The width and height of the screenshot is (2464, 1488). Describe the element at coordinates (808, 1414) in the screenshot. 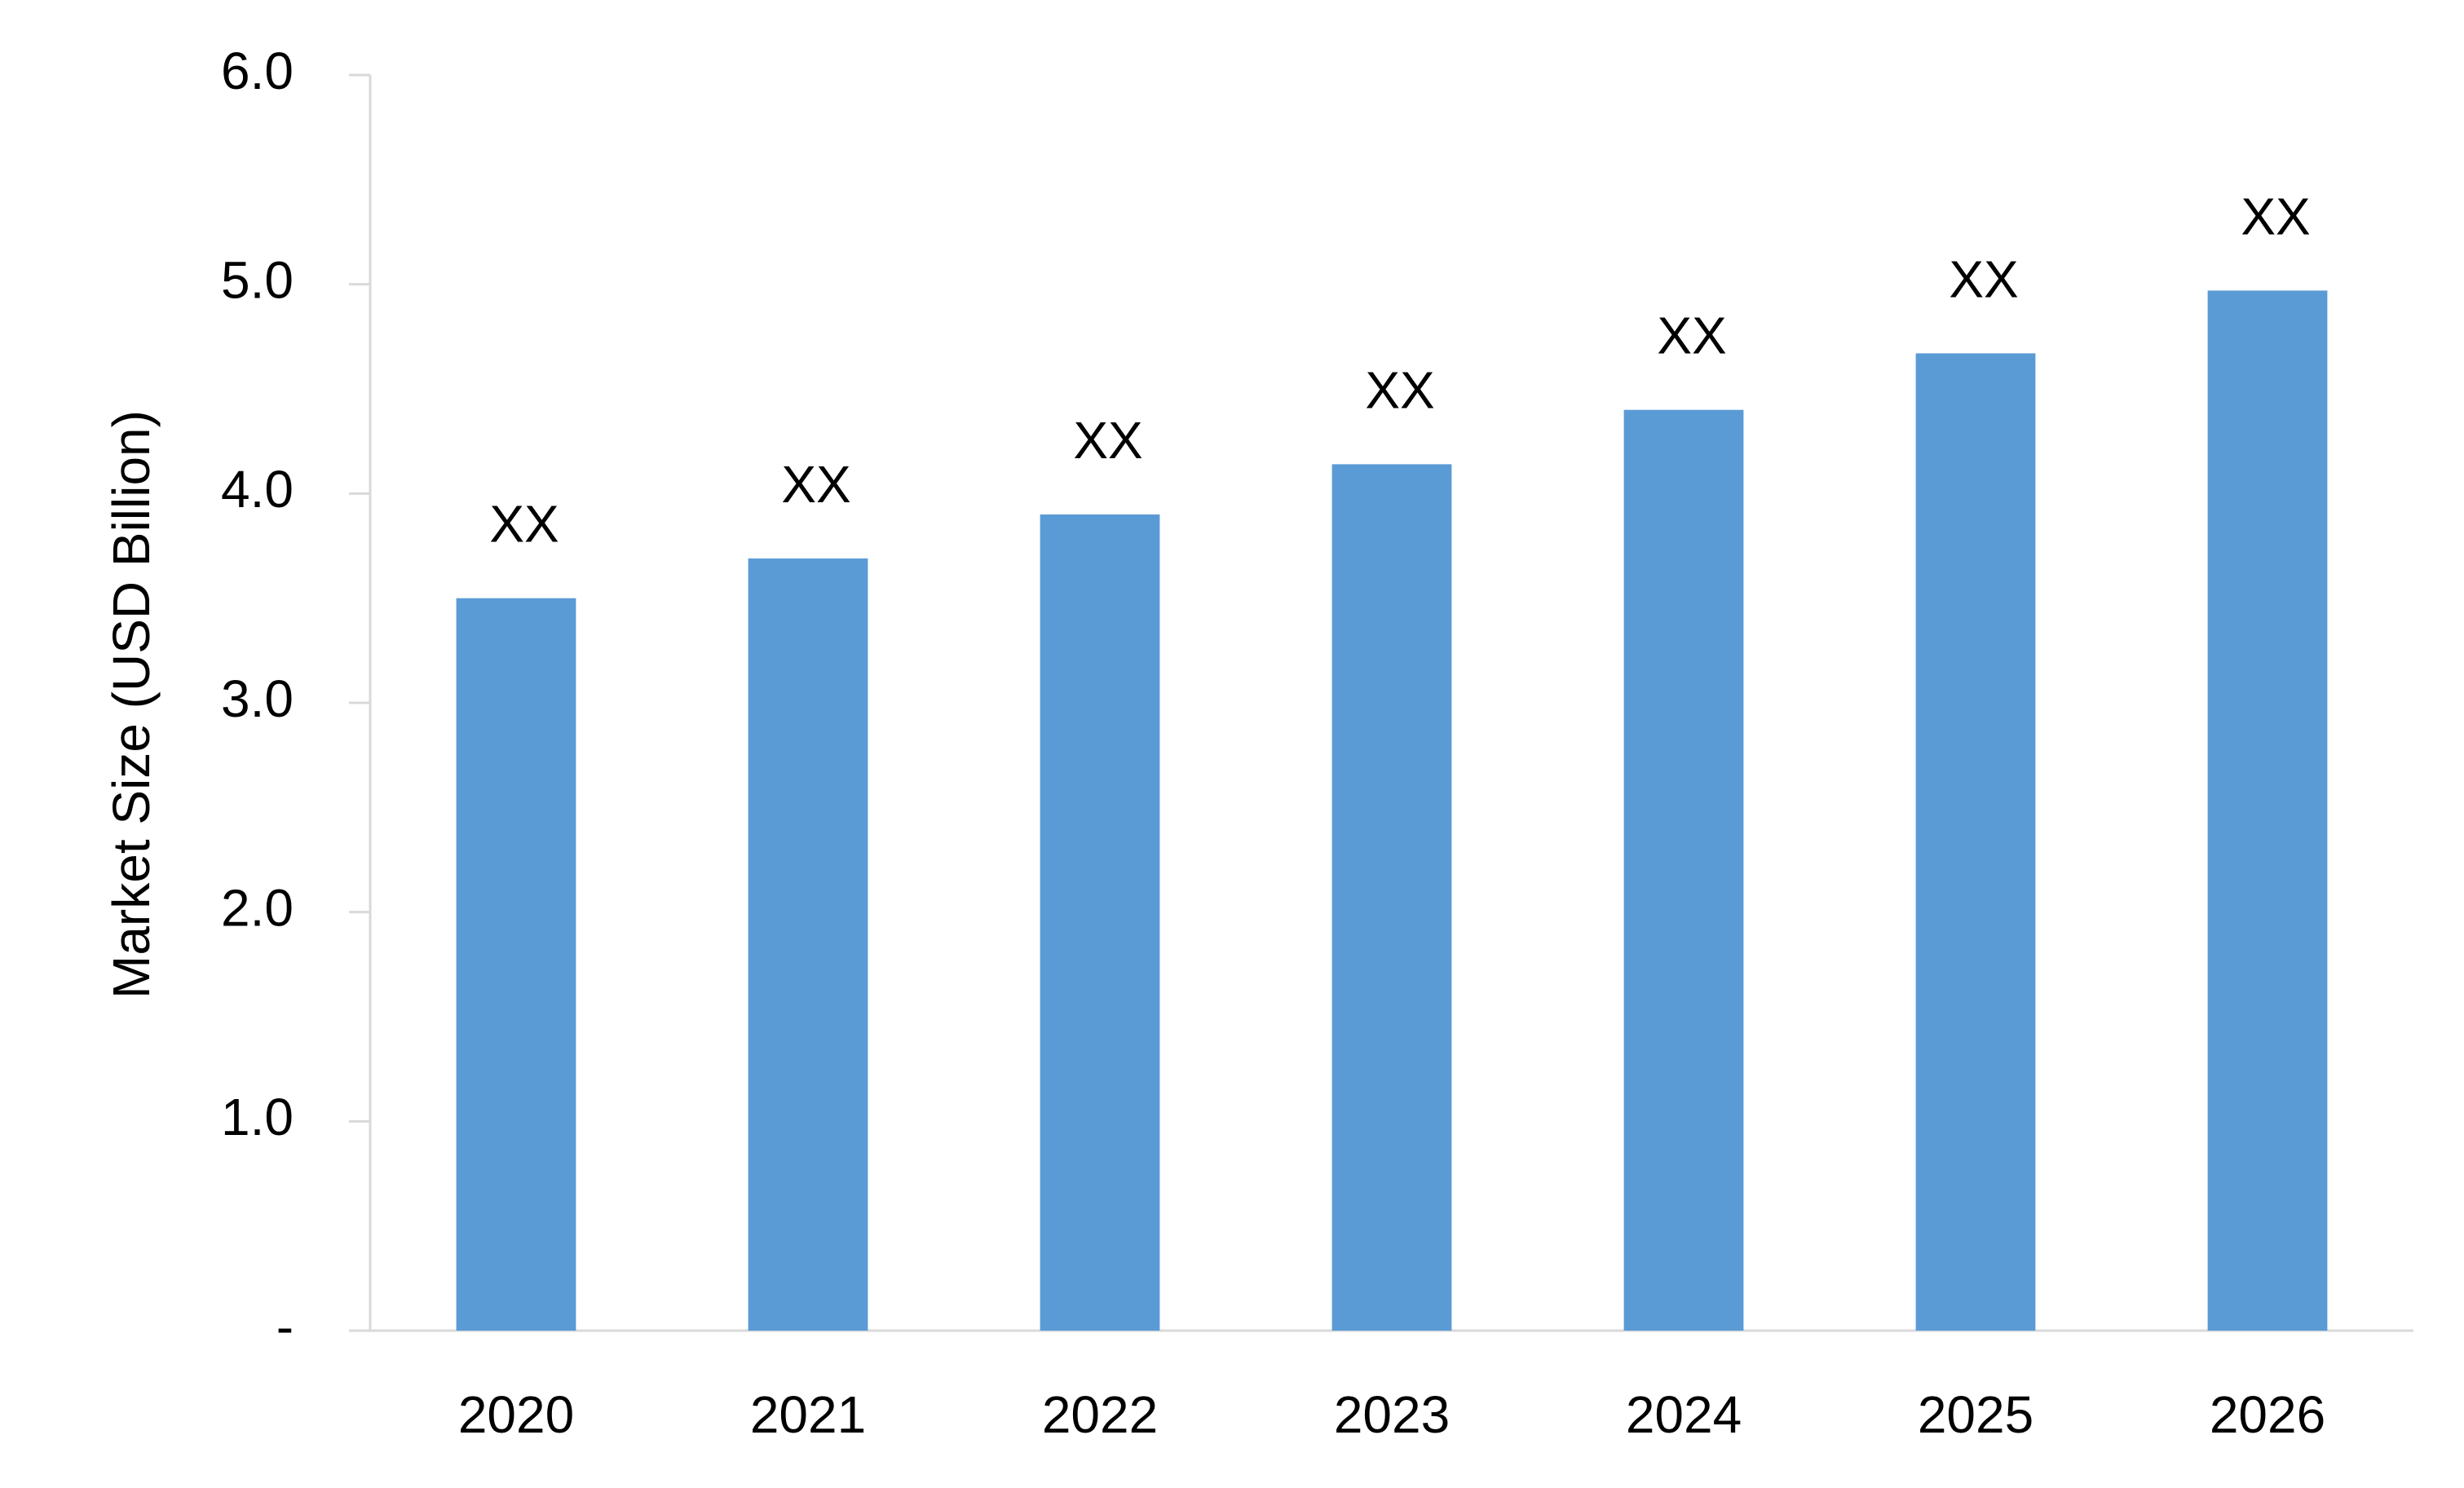

I see `x-tick-label: 2021` at that location.